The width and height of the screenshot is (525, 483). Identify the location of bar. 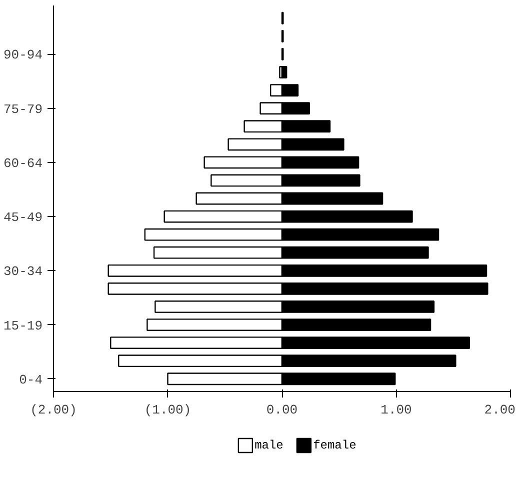
(284, 72).